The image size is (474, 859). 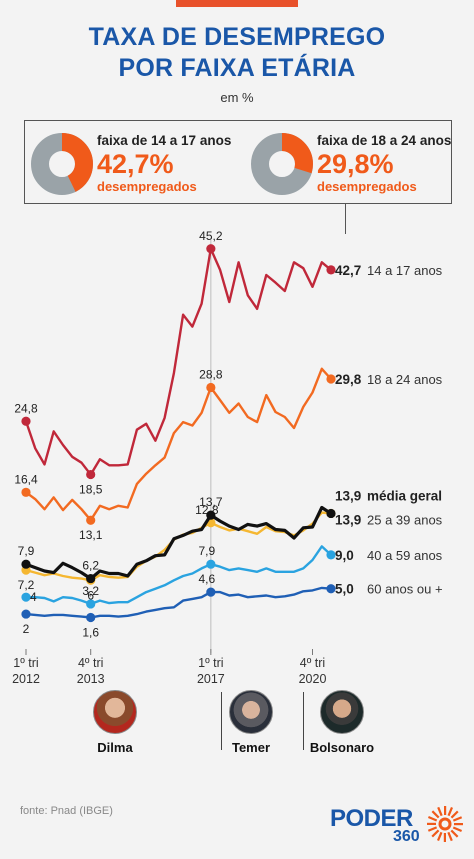 I want to click on logo-number: 360, so click(x=406, y=836).